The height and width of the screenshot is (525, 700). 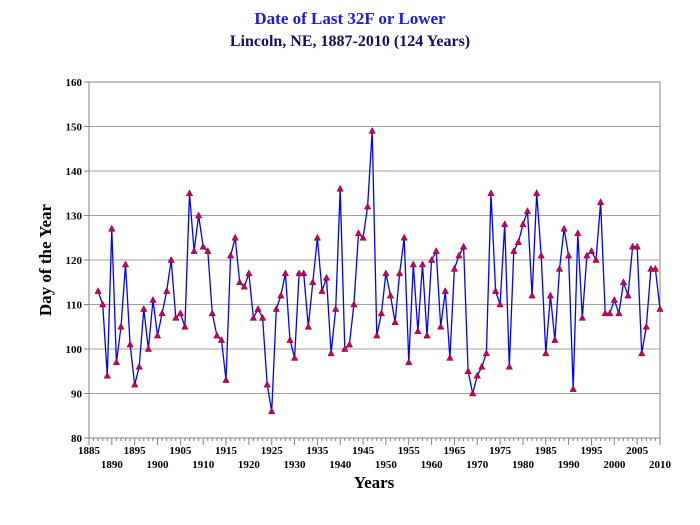 What do you see at coordinates (112, 465) in the screenshot?
I see `x-tick-label-lower: 1890` at bounding box center [112, 465].